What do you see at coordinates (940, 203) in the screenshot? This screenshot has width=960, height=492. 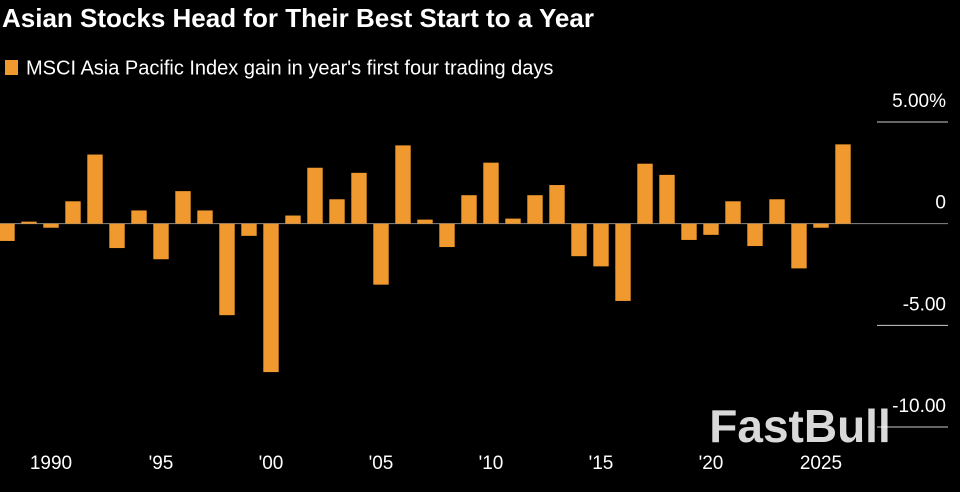 I see `y-tick-label: 0` at bounding box center [940, 203].